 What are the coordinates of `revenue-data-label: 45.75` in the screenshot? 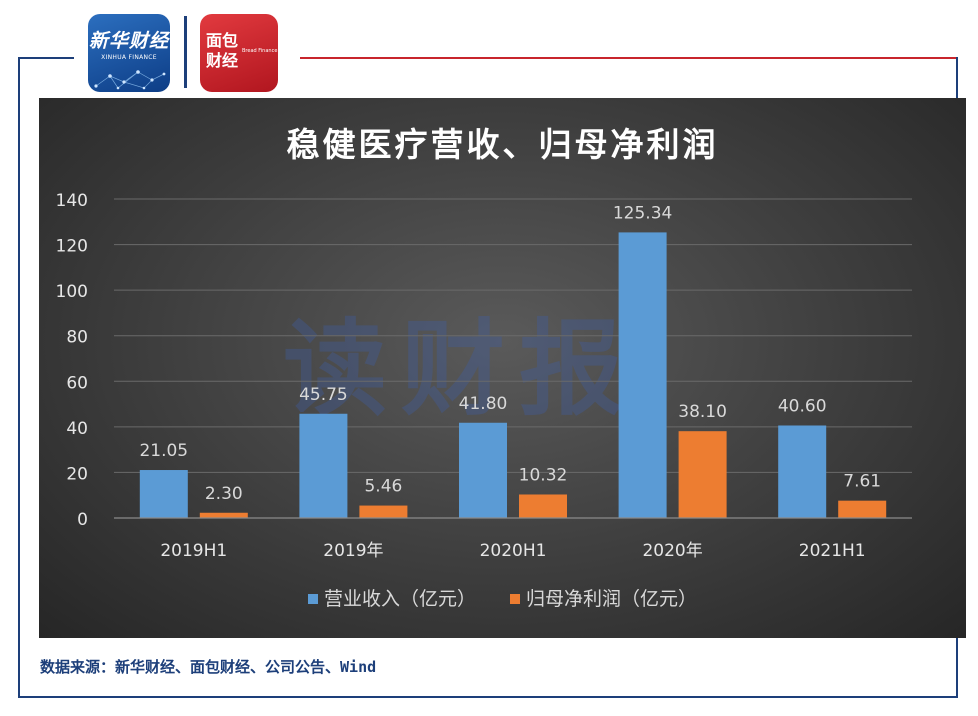 It's located at (323, 395).